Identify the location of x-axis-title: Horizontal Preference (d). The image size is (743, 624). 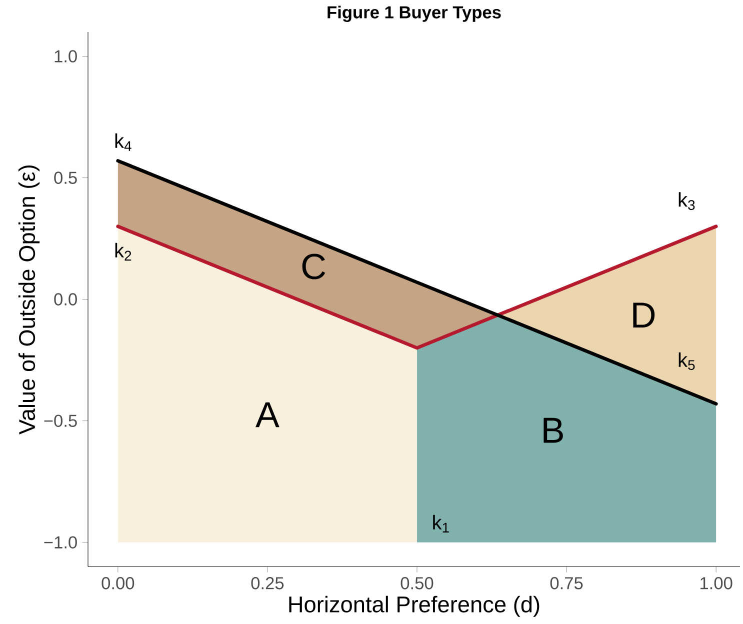
(414, 606).